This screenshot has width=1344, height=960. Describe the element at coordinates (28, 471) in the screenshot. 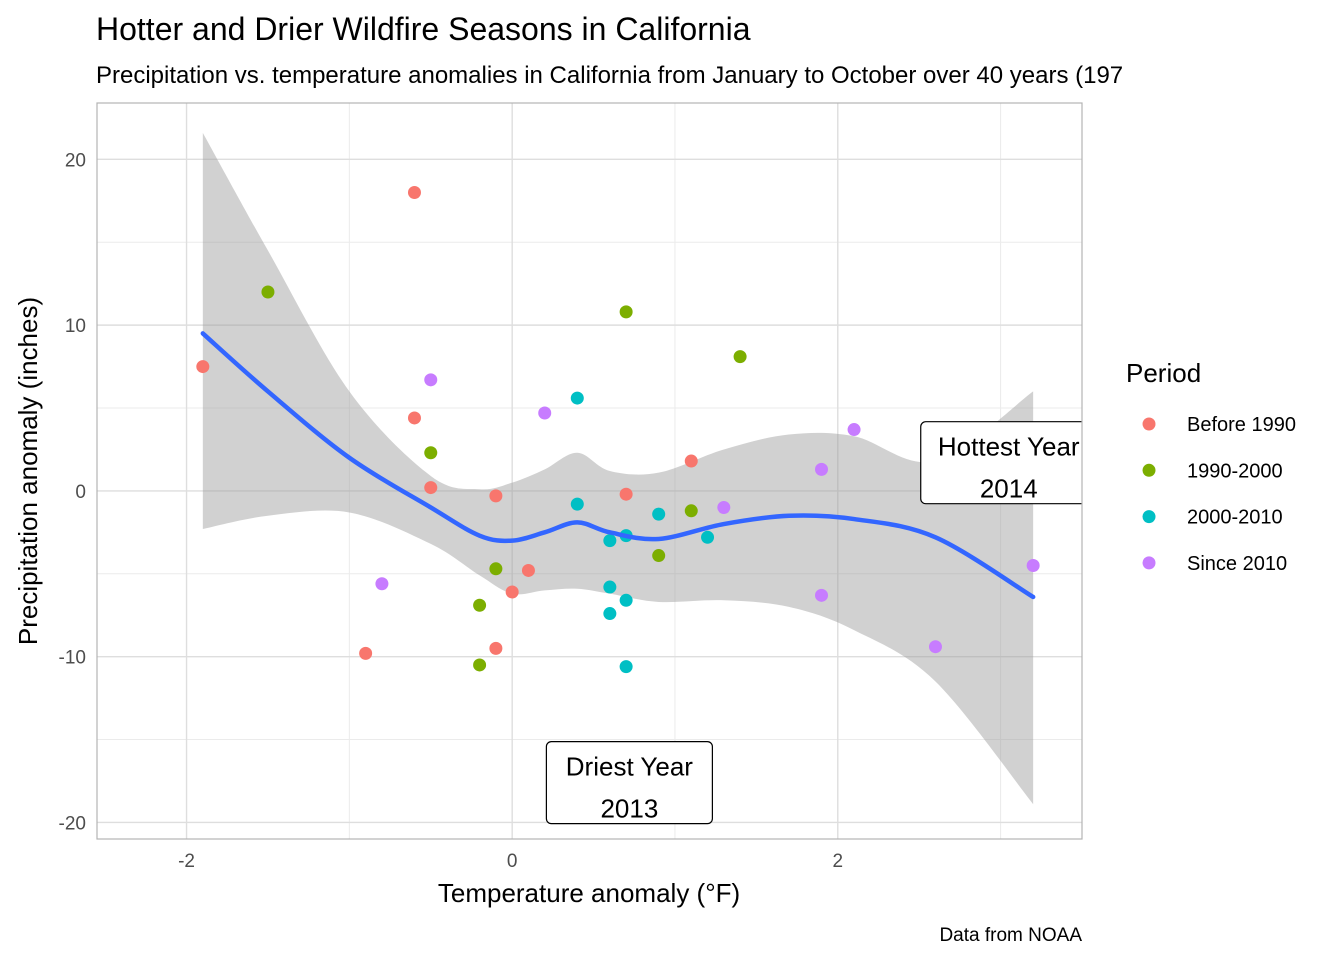

I see `y-axis-title: Precipitation anomaly (inches)` at that location.